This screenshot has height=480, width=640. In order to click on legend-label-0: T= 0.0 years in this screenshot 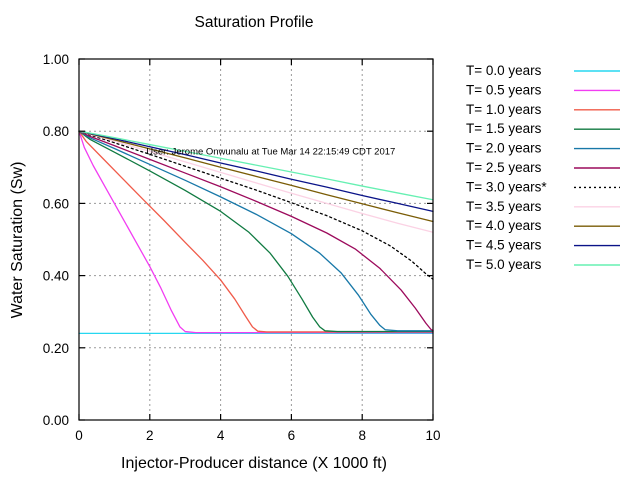, I will do `click(504, 70)`.